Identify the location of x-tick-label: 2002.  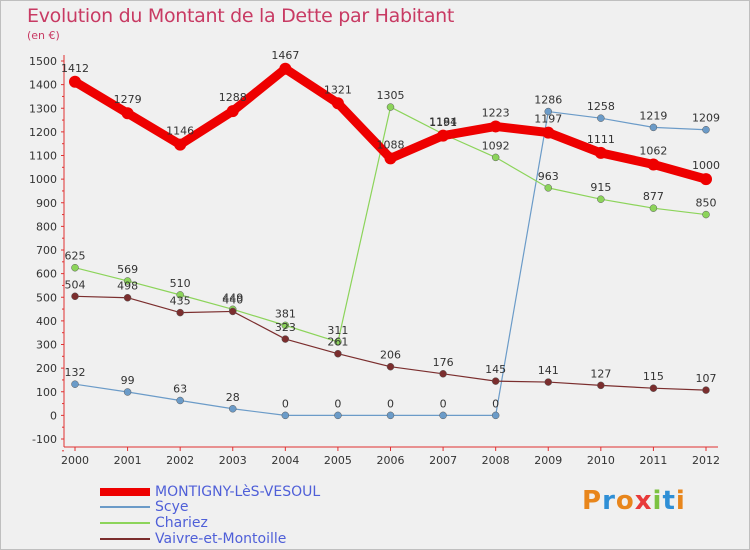
(180, 460).